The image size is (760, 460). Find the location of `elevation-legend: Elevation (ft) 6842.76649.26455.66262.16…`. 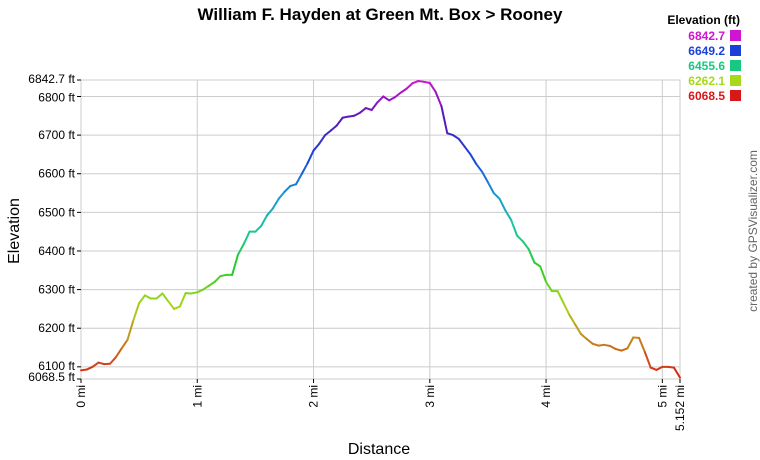

elevation-legend: Elevation (ft) 6842.76649.26455.66262.16… is located at coordinates (704, 58).